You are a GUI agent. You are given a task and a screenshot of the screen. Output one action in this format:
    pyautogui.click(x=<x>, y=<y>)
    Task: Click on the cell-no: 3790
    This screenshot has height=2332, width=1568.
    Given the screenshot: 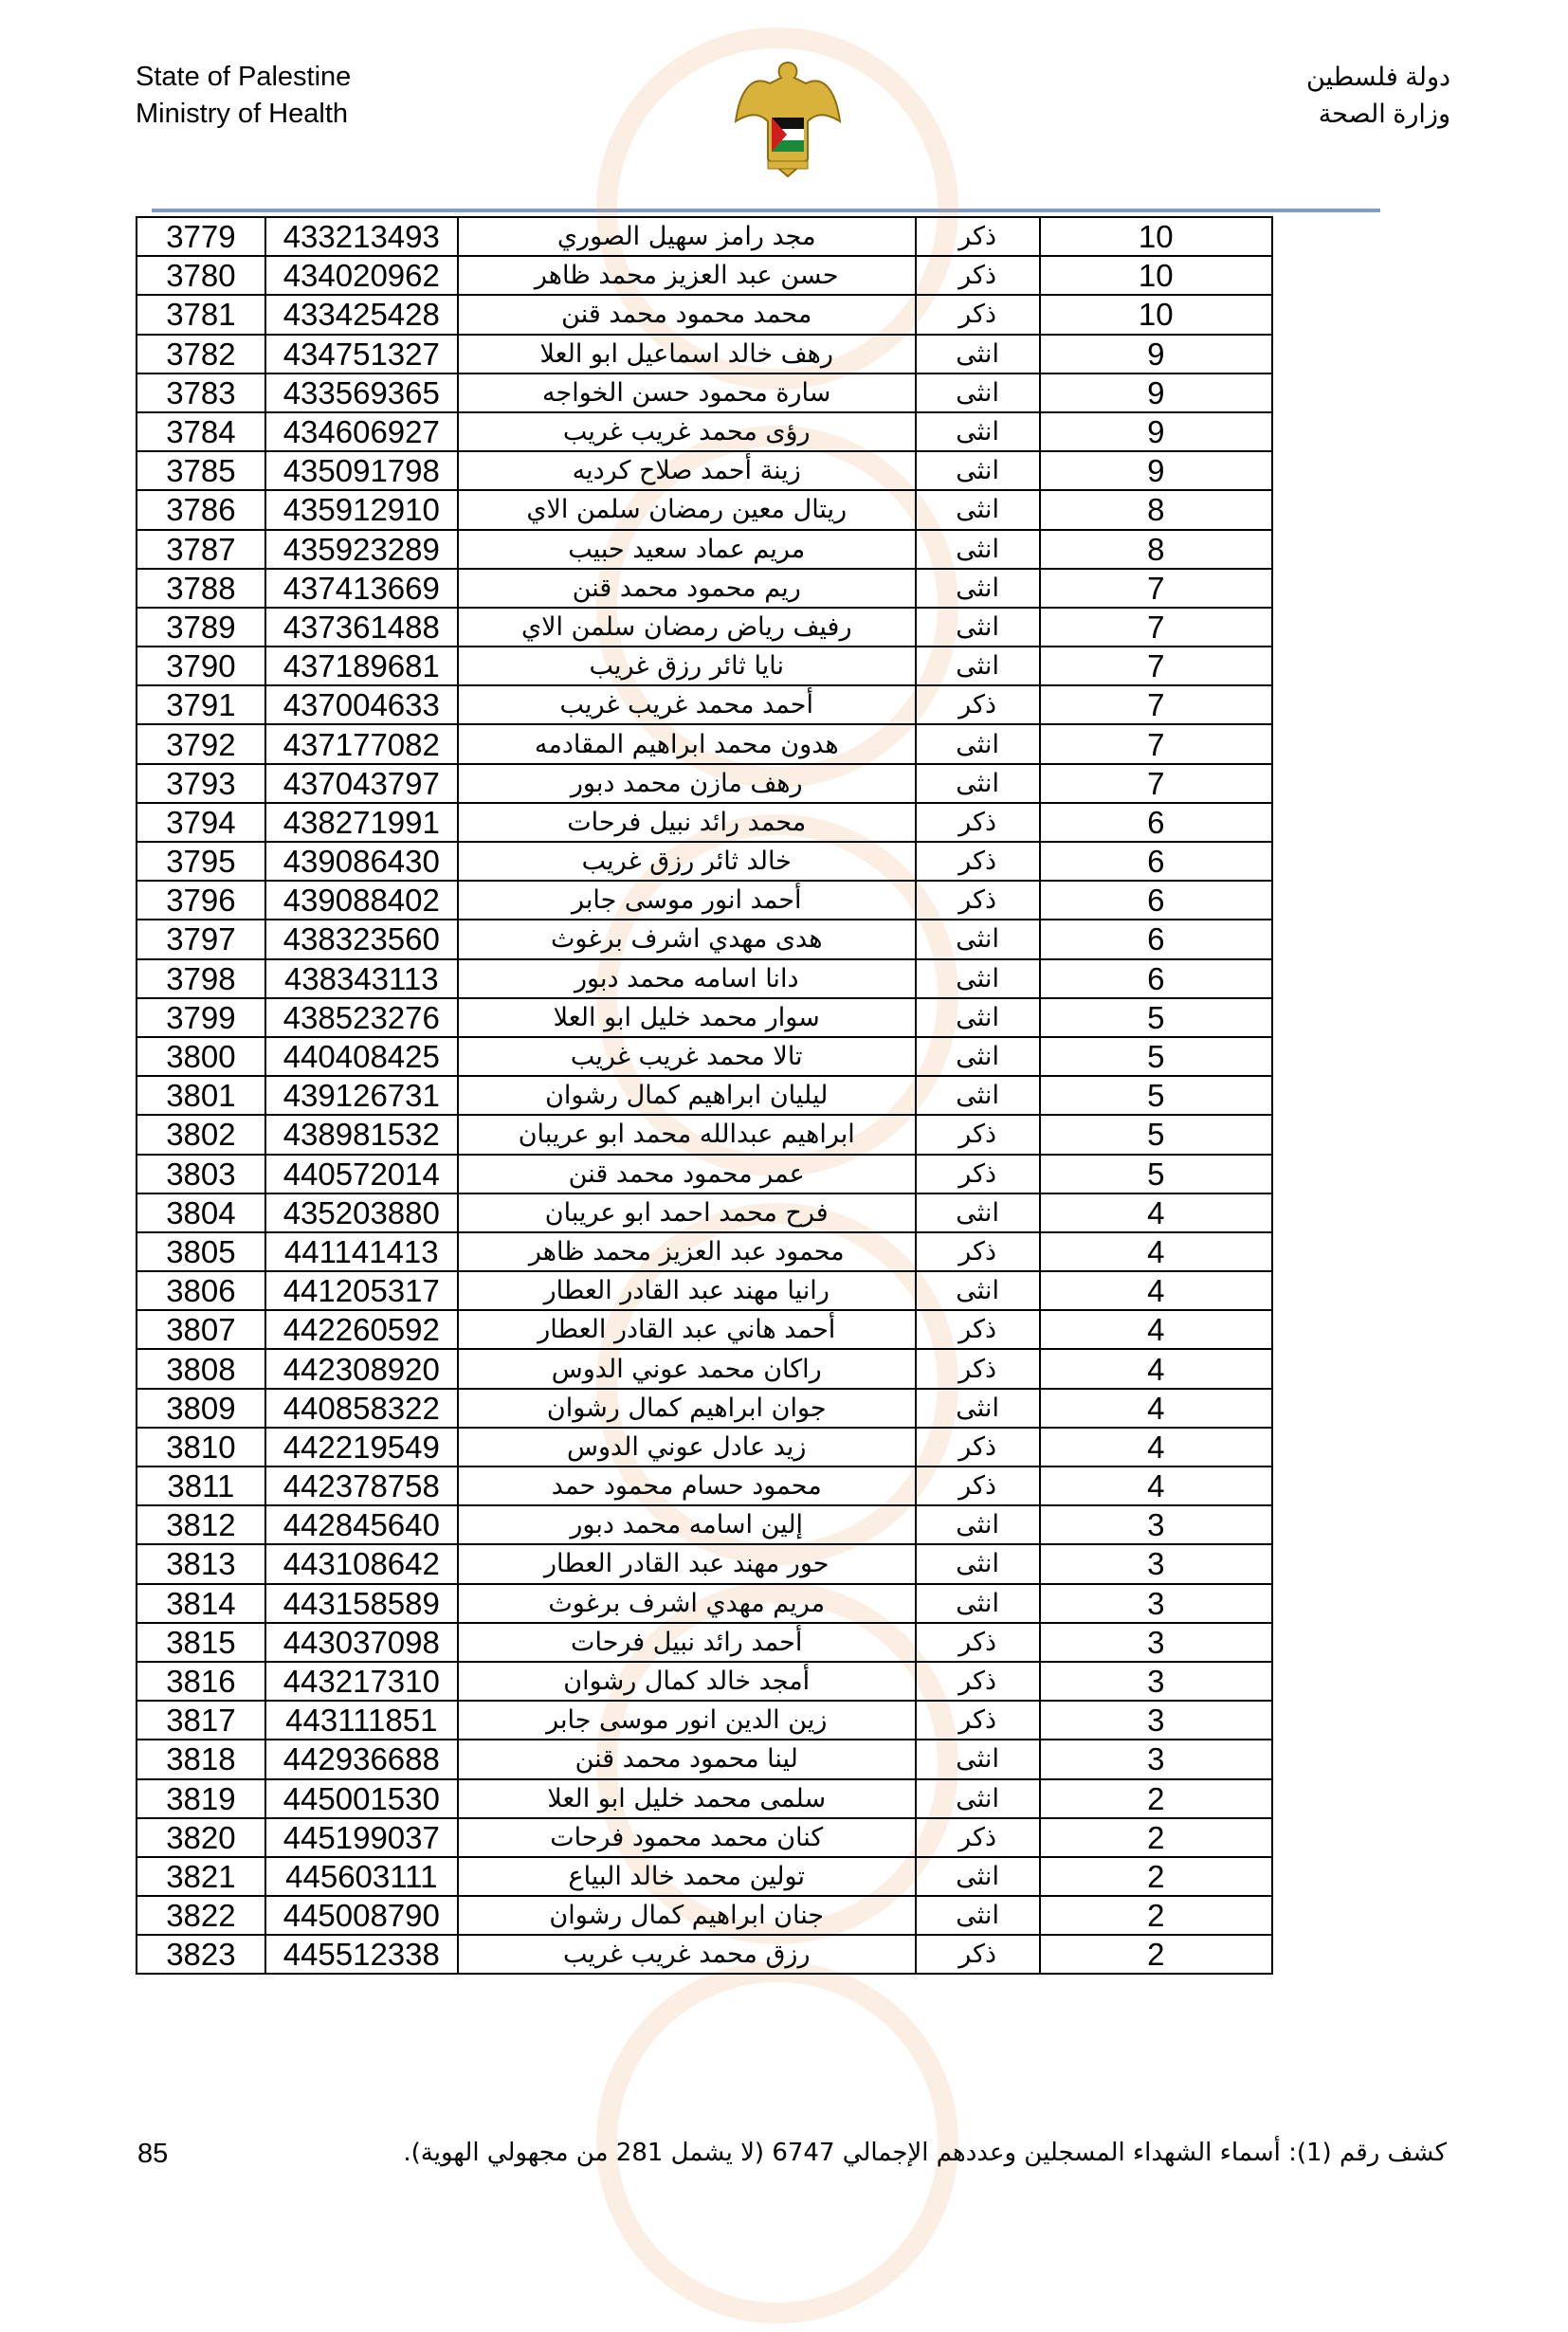 What is the action you would take?
    pyautogui.click(x=201, y=667)
    